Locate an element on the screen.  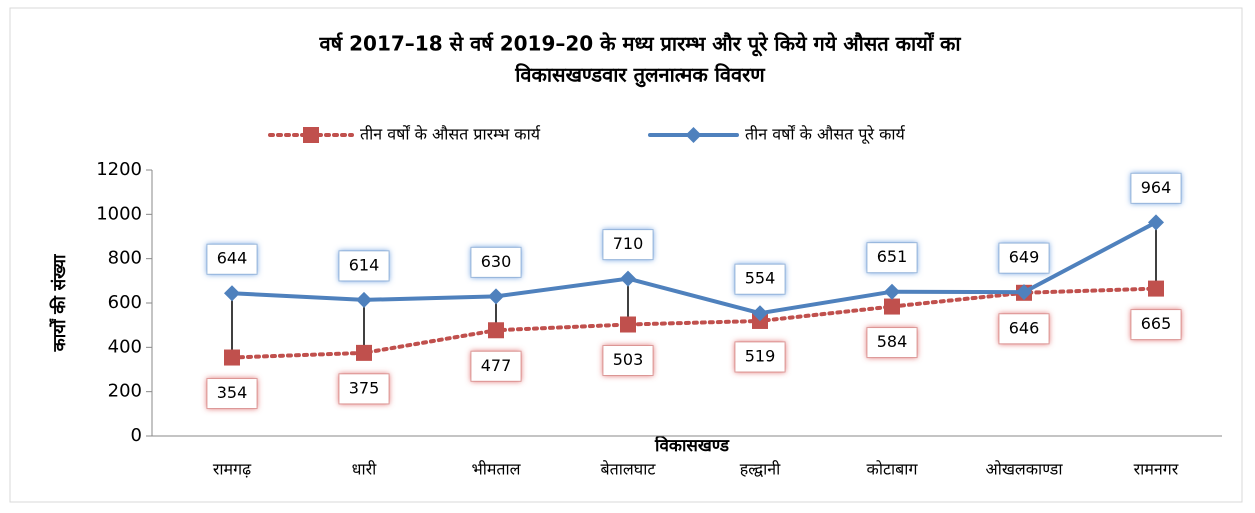
data-label: 584 is located at coordinates (892, 341).